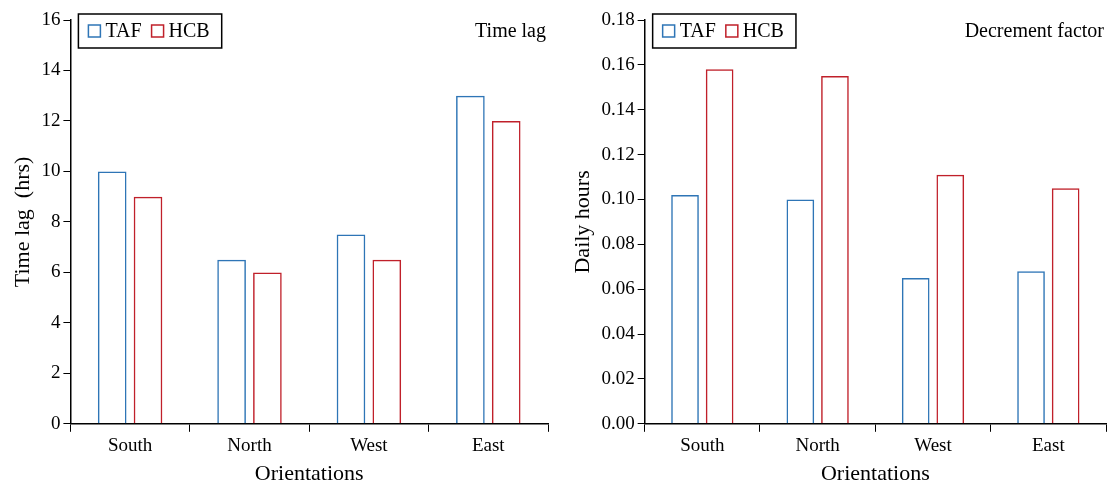 This screenshot has width=1118, height=491. I want to click on y-axis-title: Daily hours, so click(581, 222).